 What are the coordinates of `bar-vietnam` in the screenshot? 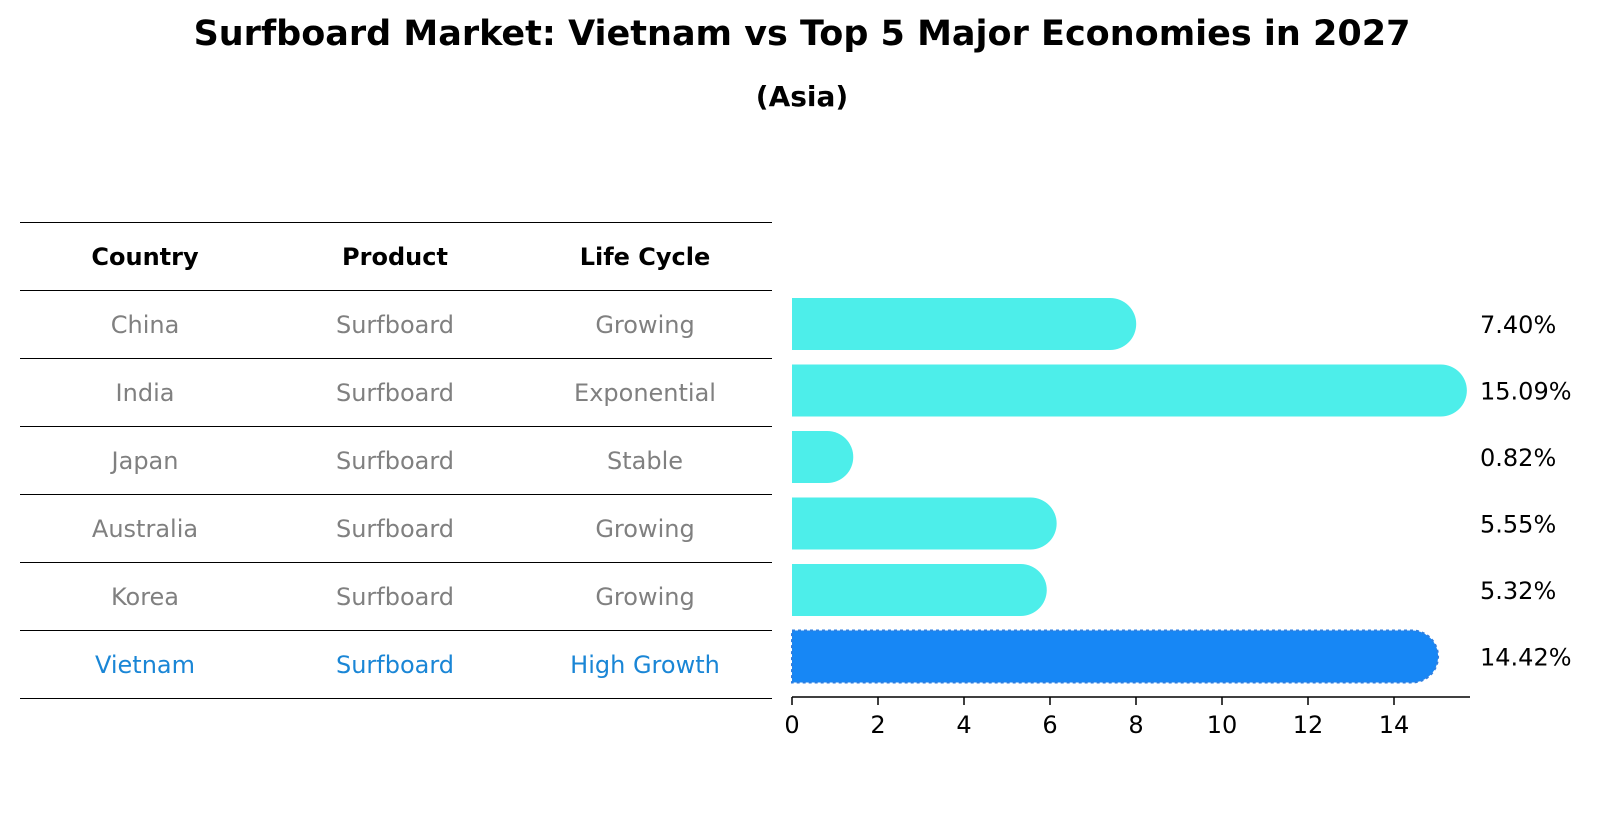 It's located at (1115, 656).